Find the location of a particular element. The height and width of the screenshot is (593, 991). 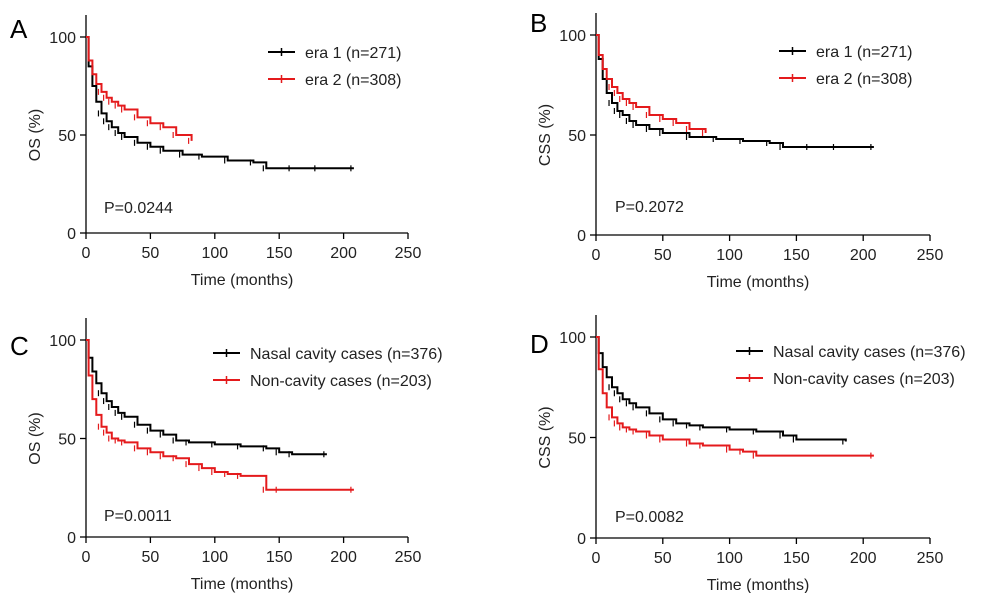

panel-label: B is located at coordinates (538, 23).